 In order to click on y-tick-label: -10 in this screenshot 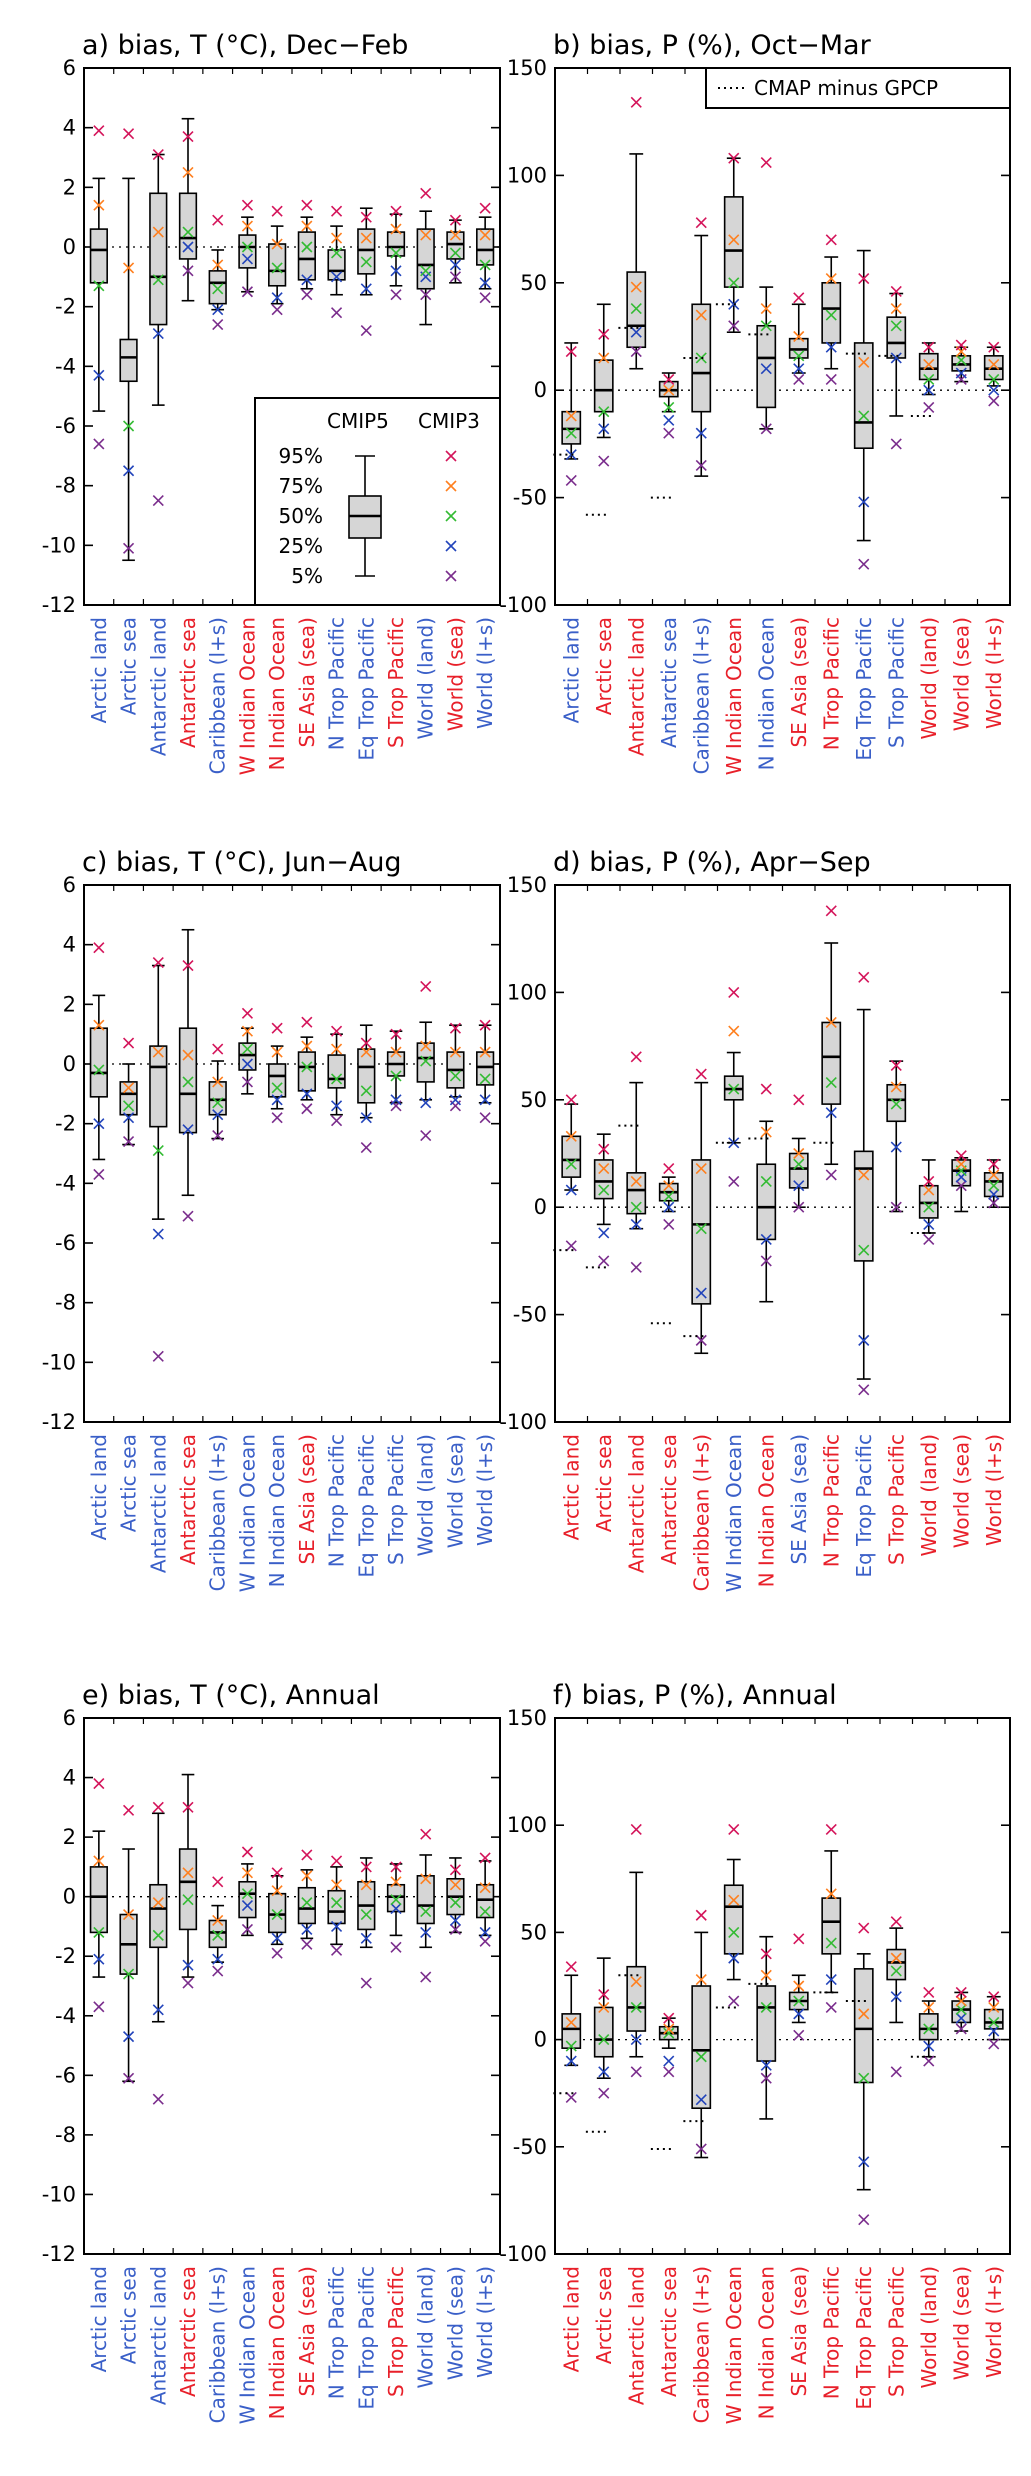, I will do `click(59, 1362)`.